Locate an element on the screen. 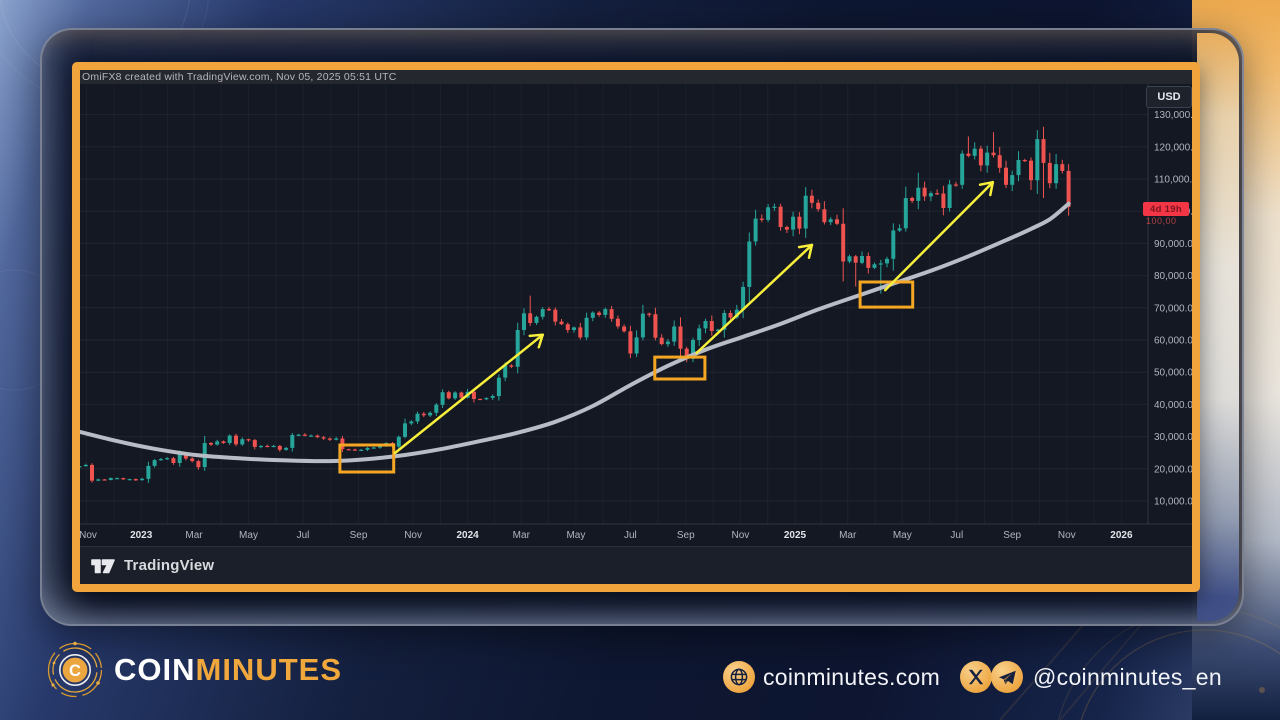  globe-icon is located at coordinates (739, 677).